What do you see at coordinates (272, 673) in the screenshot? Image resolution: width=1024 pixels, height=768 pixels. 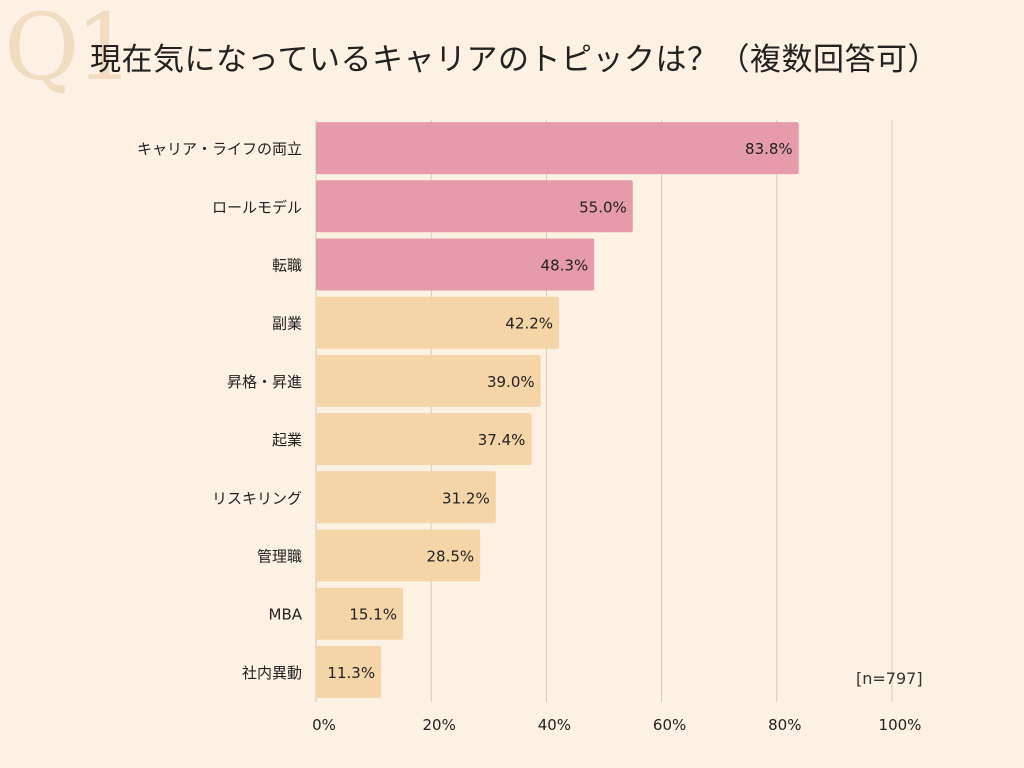 I see `category-label: 社内異動` at bounding box center [272, 673].